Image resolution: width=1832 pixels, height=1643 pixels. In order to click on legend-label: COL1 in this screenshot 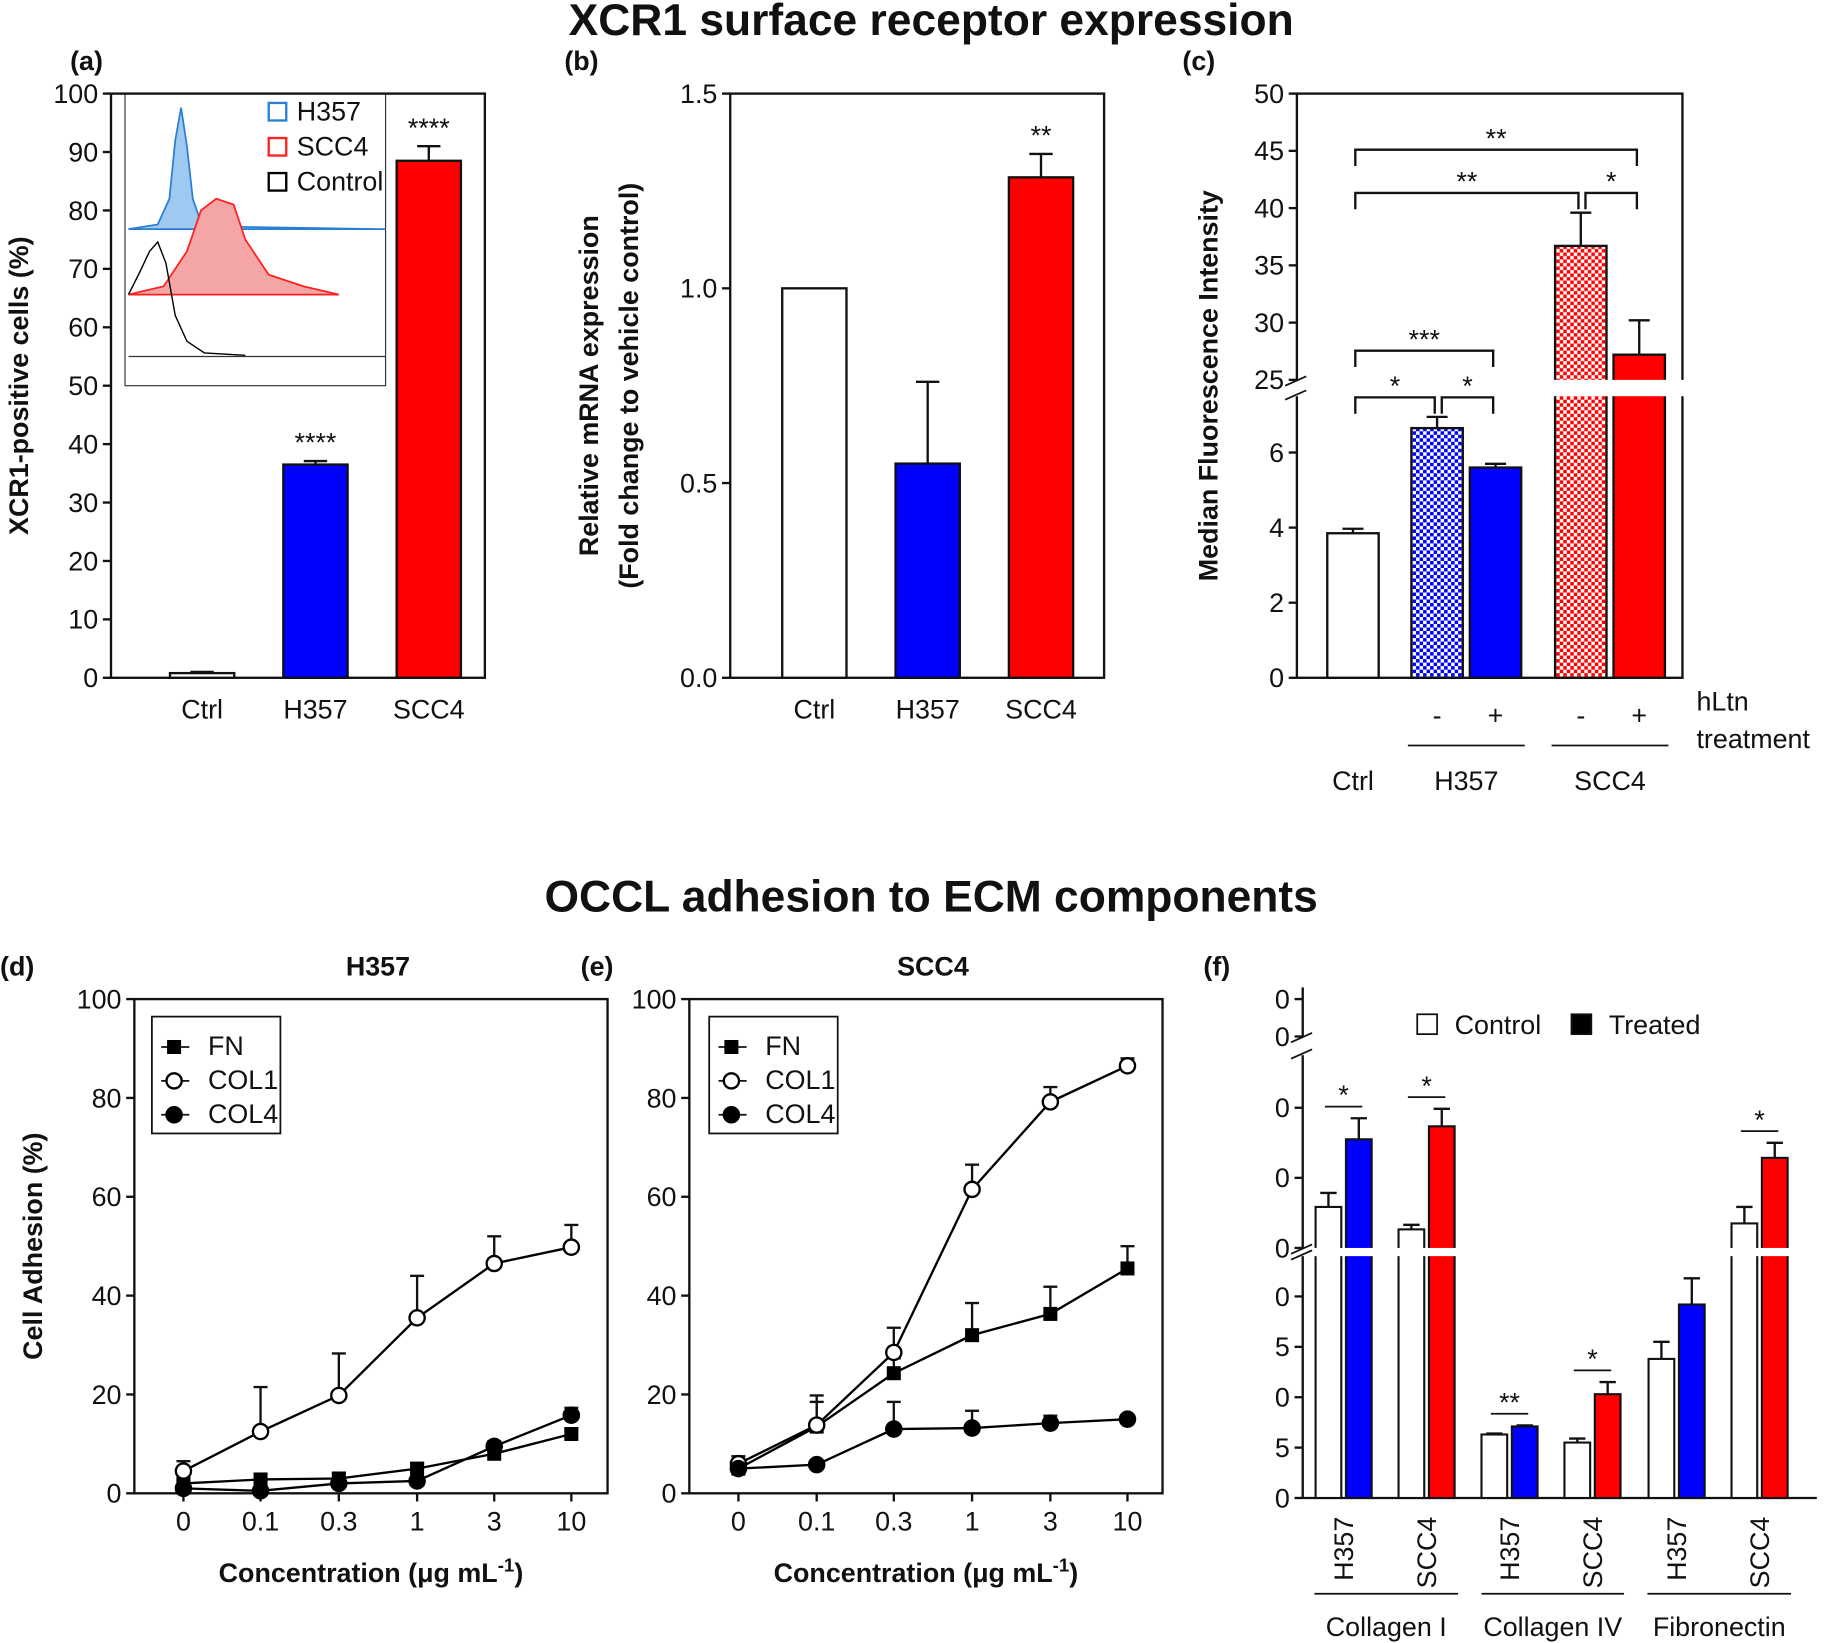, I will do `click(243, 1080)`.